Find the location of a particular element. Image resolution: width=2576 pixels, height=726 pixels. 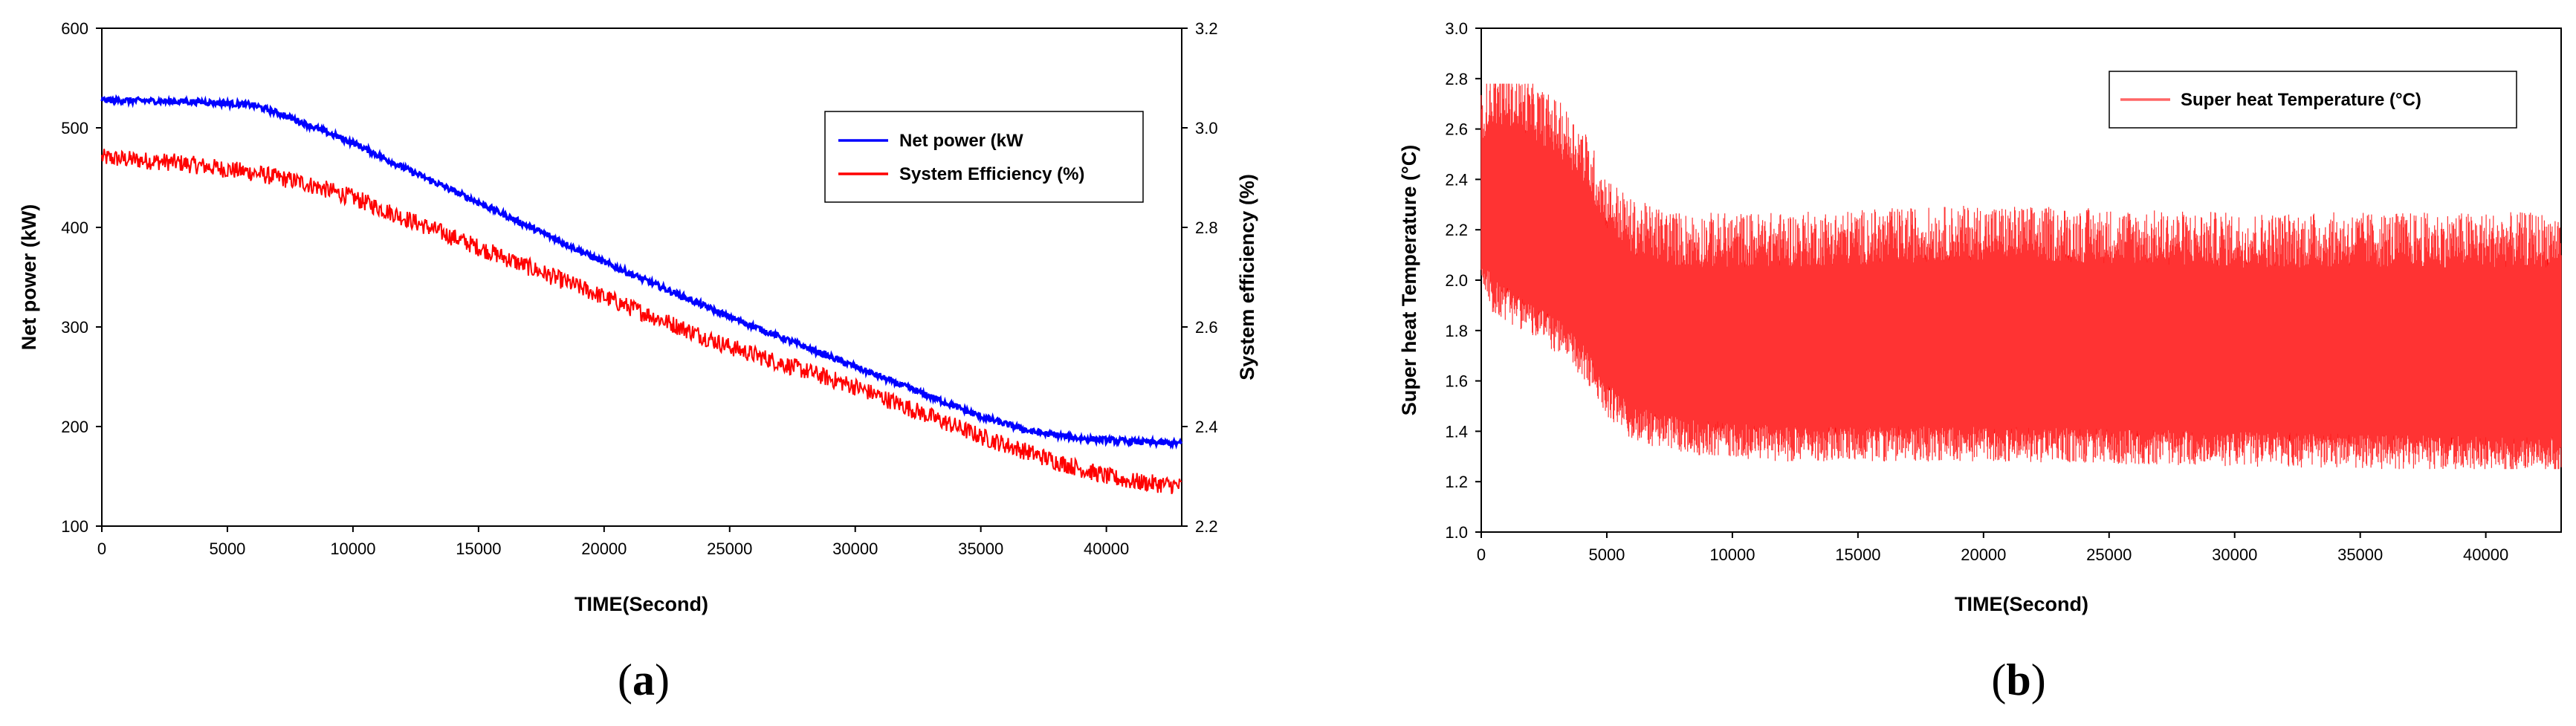

panel-b-legend-label-superheat: Super heat Temperature (°C) is located at coordinates (2301, 100).